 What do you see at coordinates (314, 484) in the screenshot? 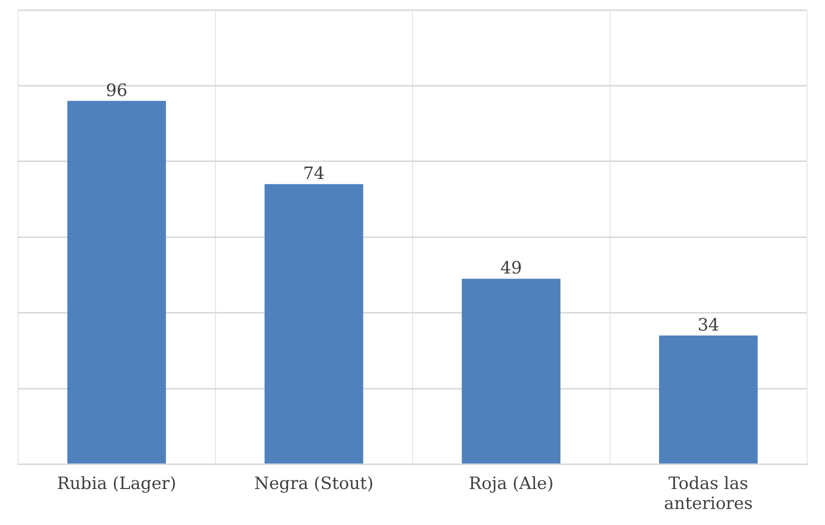
I see `x-tick-label: Negra (Stout)` at bounding box center [314, 484].